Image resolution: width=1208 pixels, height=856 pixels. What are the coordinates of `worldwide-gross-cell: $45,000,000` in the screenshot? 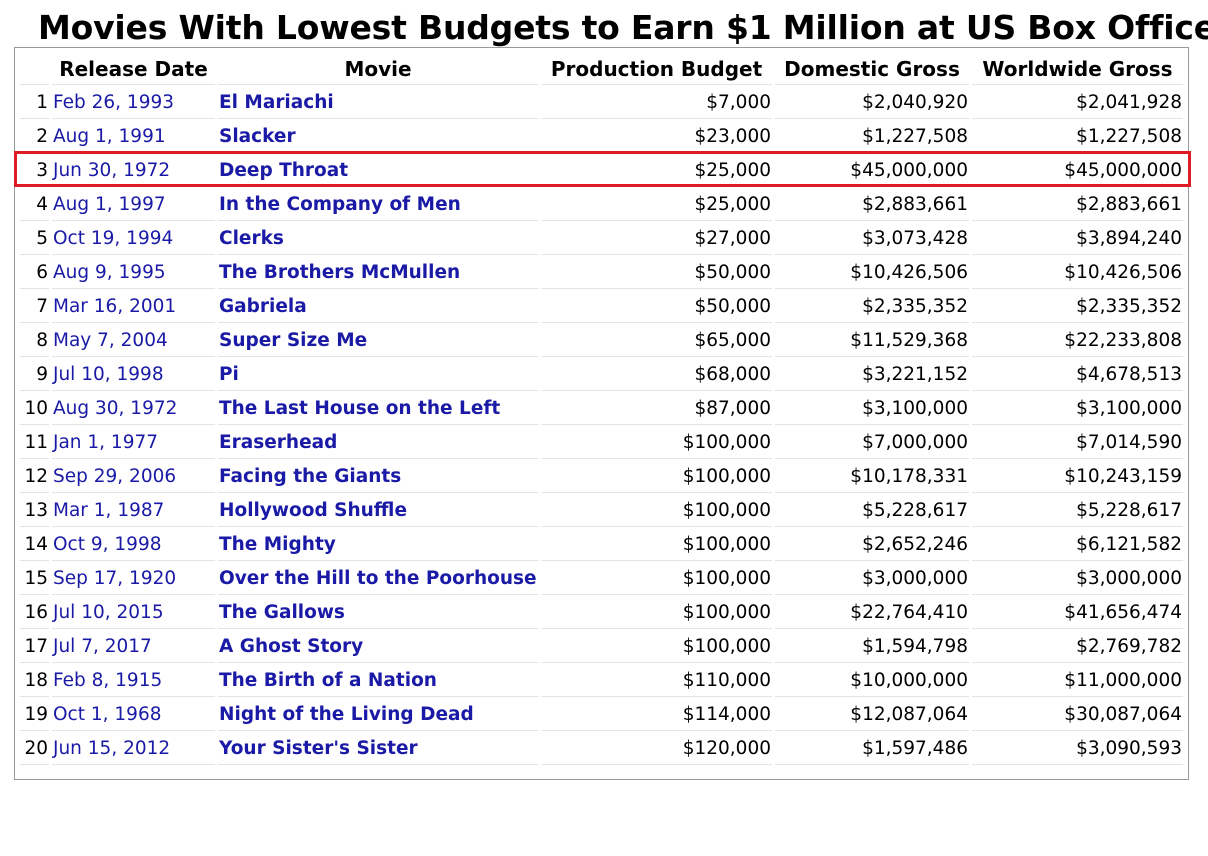 It's located at (1077, 171).